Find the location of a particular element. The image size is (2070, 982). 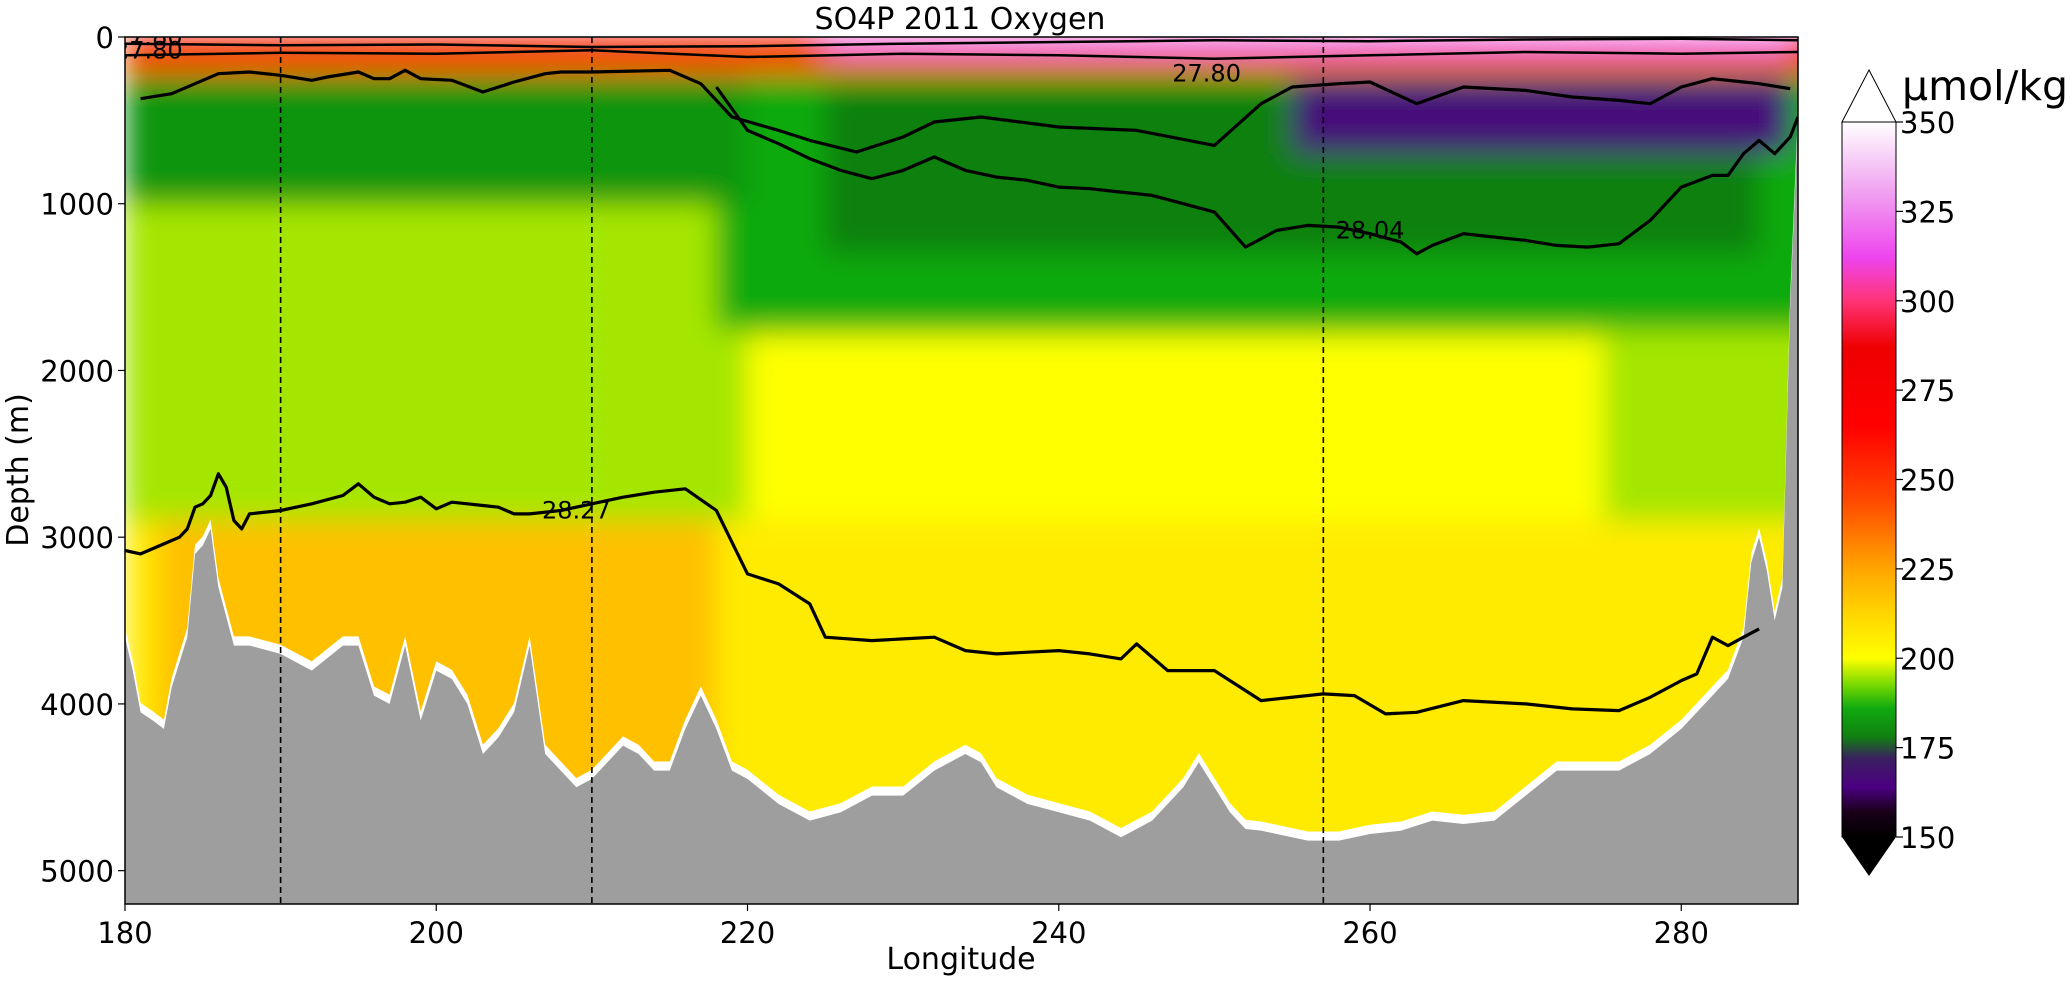

x-axis-label: Longitude is located at coordinates (960, 959).